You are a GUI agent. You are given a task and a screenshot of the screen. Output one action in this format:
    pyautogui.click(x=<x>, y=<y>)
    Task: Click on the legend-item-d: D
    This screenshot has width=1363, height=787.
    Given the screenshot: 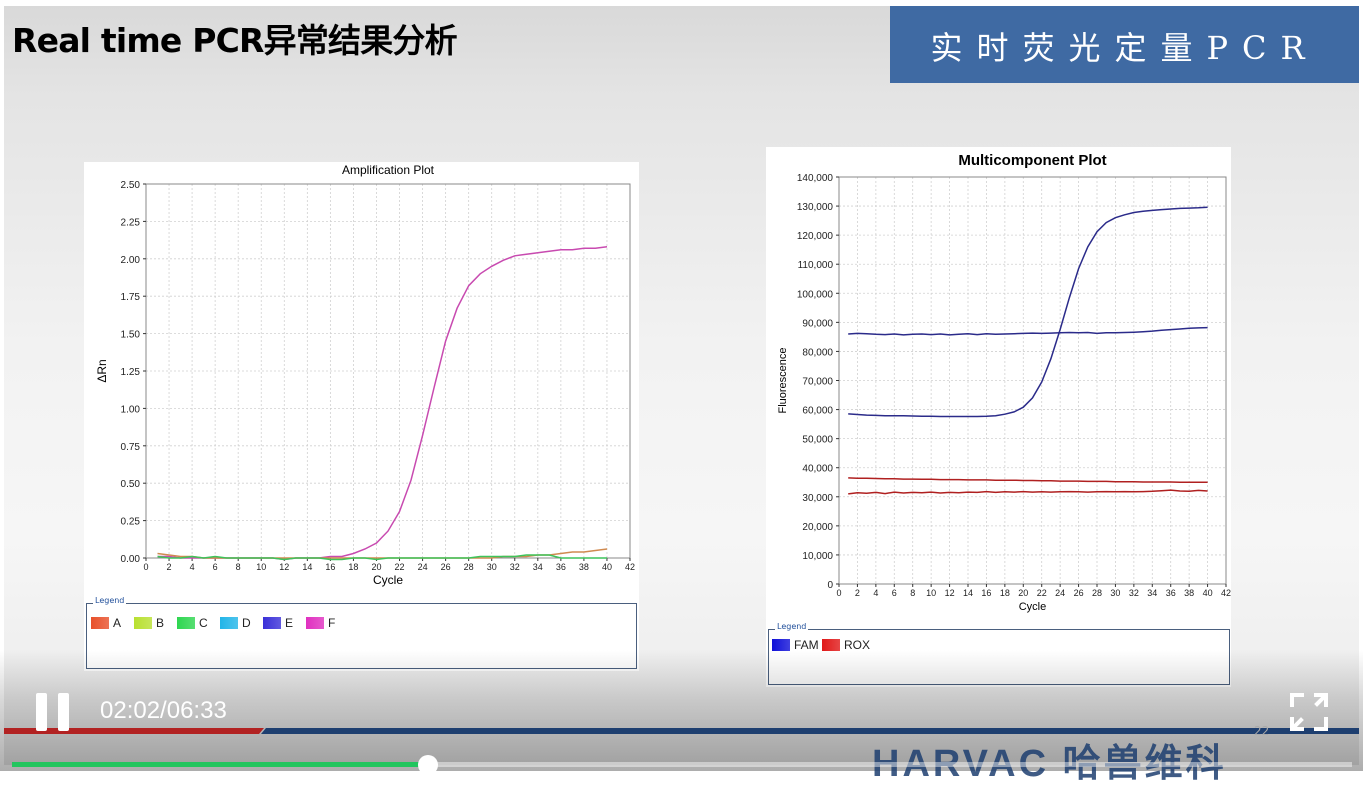 What is the action you would take?
    pyautogui.click(x=235, y=623)
    